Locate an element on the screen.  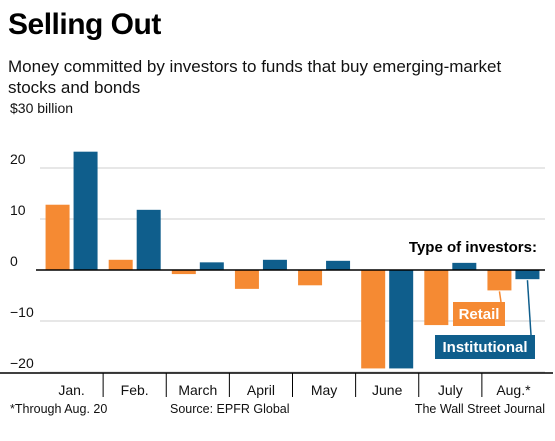
y-tick-label: 10 is located at coordinates (18, 210).